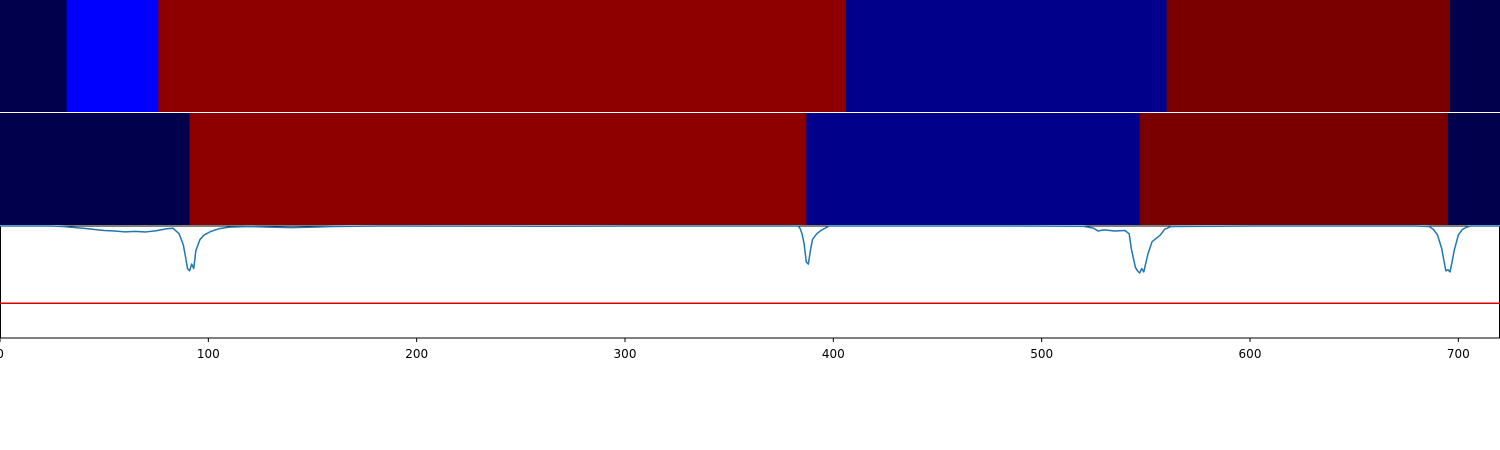 The height and width of the screenshot is (450, 1500). What do you see at coordinates (1458, 354) in the screenshot?
I see `x-tick-label: 700` at bounding box center [1458, 354].